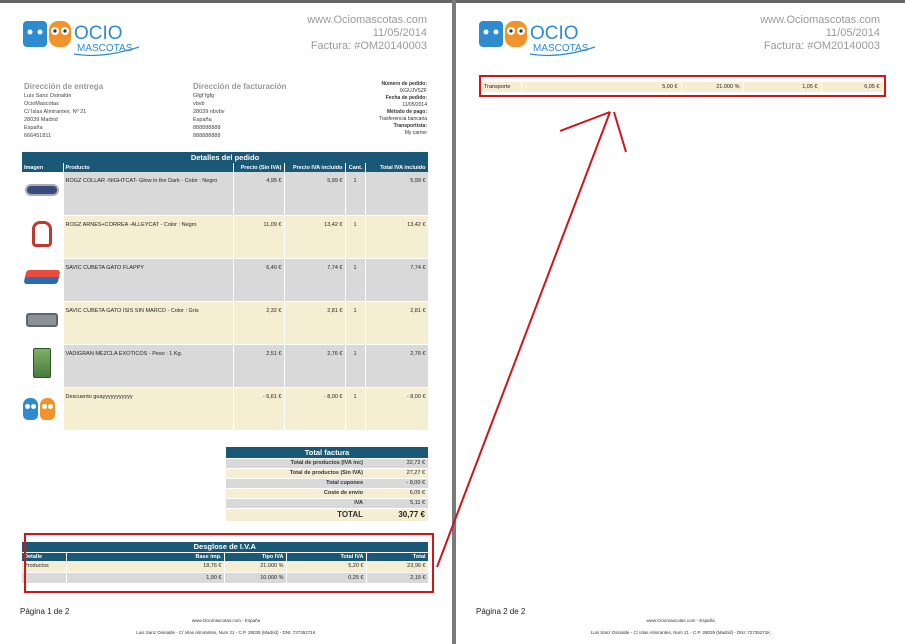  Describe the element at coordinates (397, 409) in the screenshot. I see `row-total: - 8,00 €` at that location.